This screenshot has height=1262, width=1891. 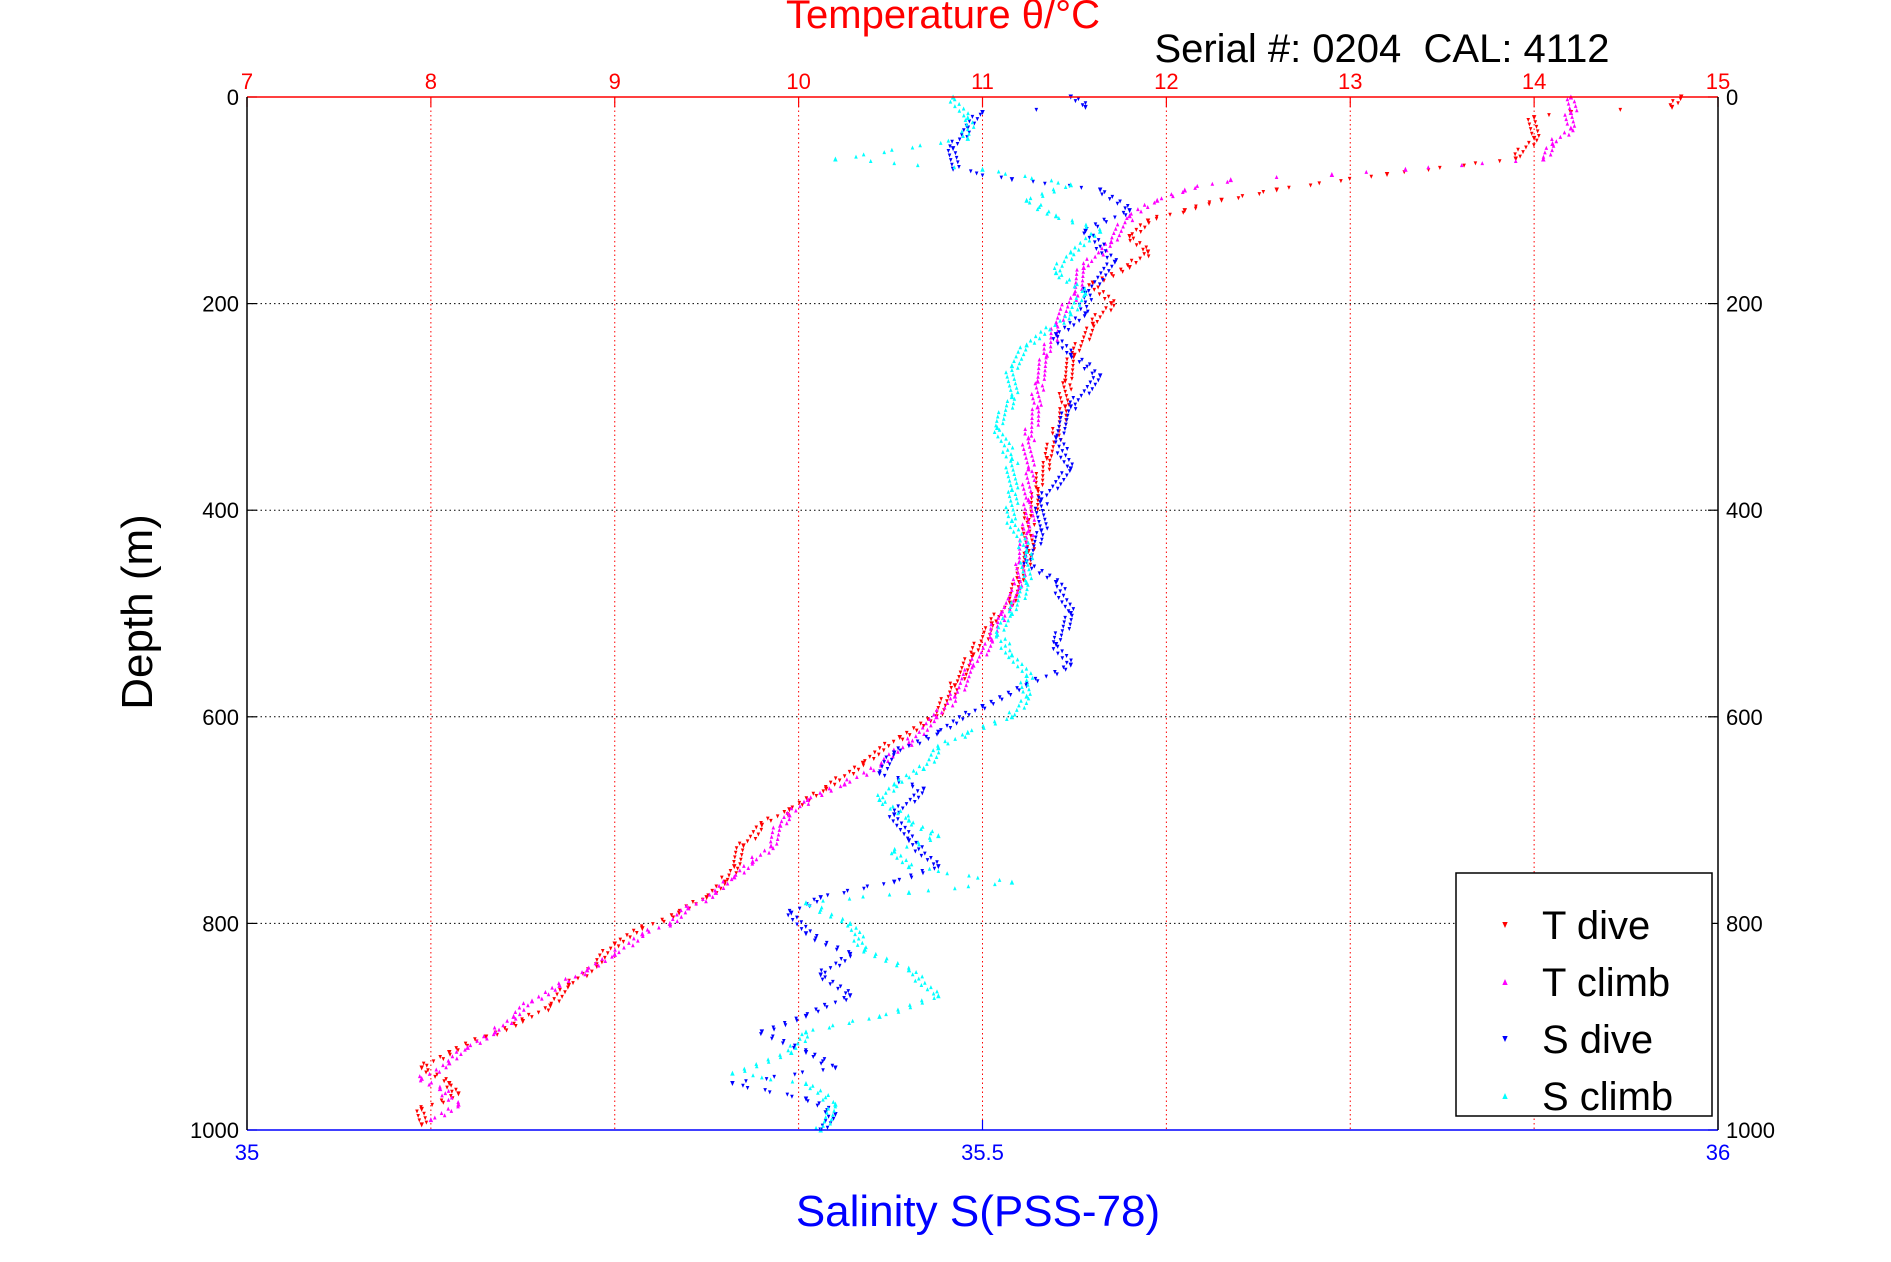 I want to click on depth-tick-label-left: 600, so click(x=220, y=717).